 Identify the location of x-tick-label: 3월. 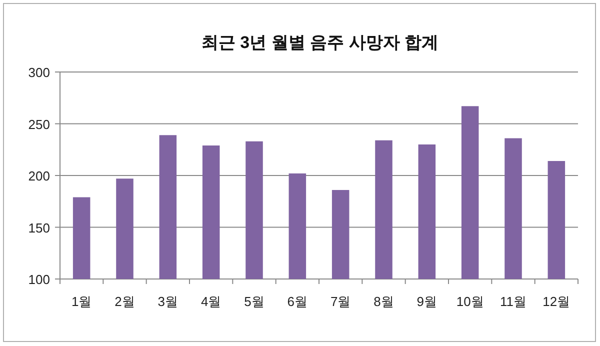
(168, 301).